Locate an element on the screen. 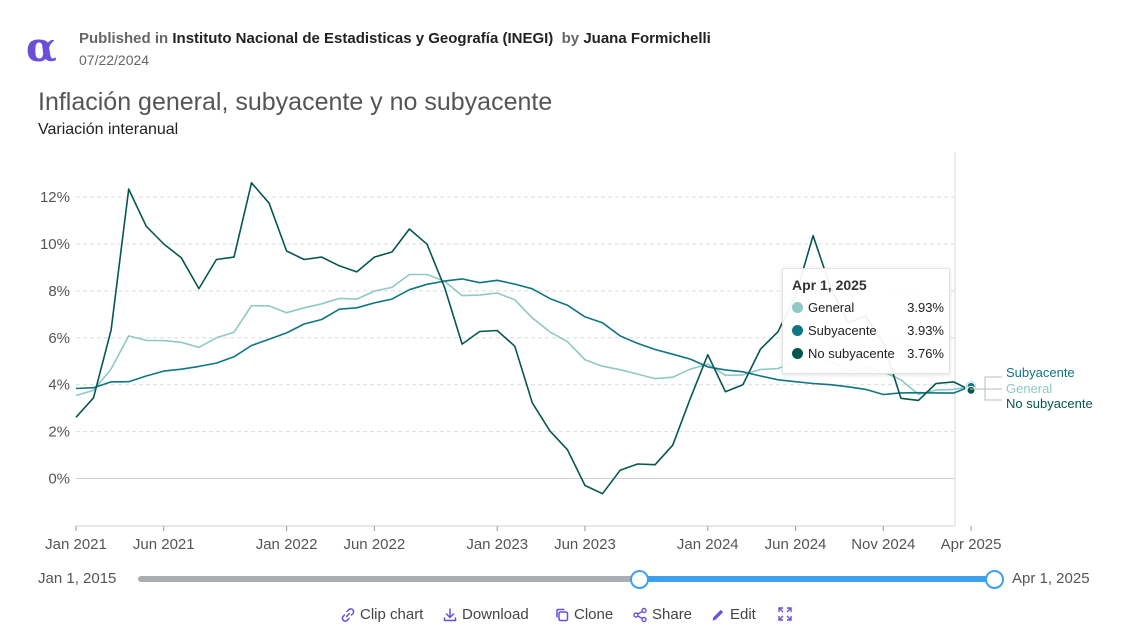  clone-label: Clone is located at coordinates (594, 614).